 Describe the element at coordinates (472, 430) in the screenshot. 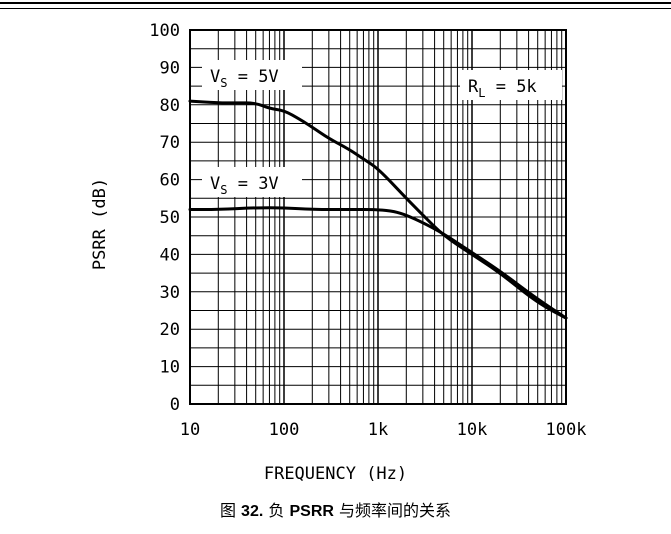

I see `x-tick-label: 10k` at that location.